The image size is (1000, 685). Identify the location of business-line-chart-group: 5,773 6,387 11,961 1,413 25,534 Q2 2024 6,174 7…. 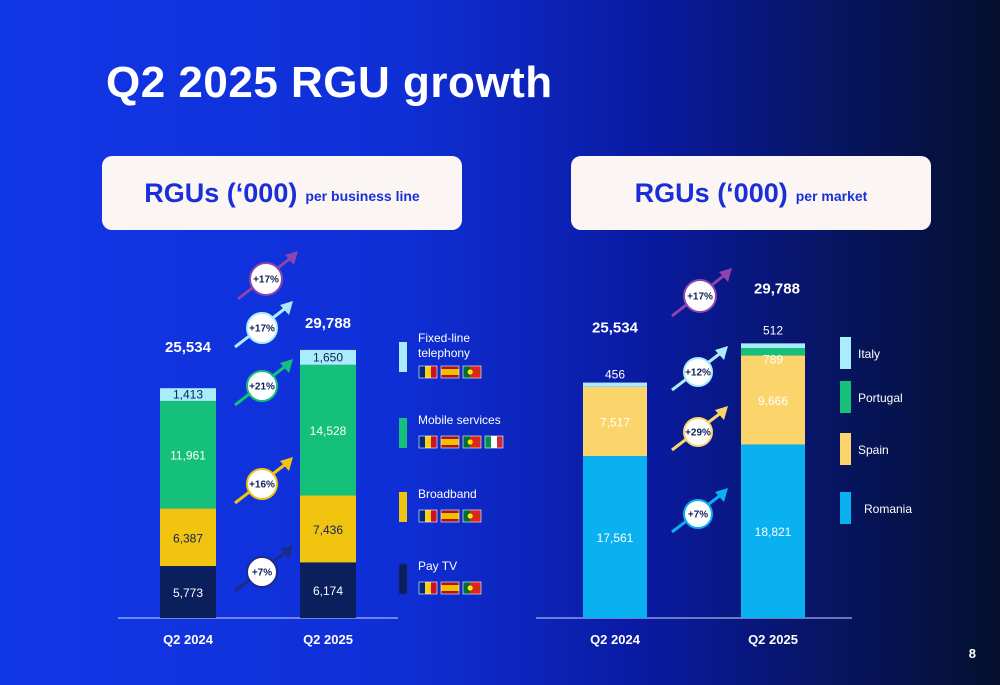
(258, 481).